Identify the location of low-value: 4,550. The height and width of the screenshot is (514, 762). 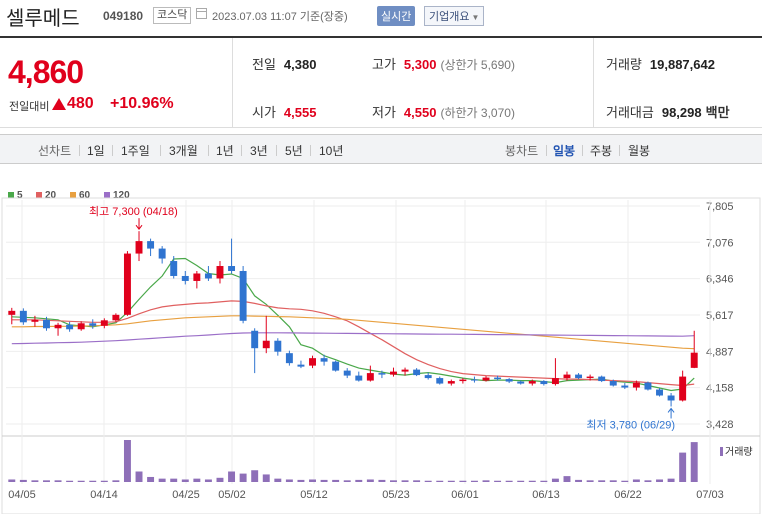
(420, 112).